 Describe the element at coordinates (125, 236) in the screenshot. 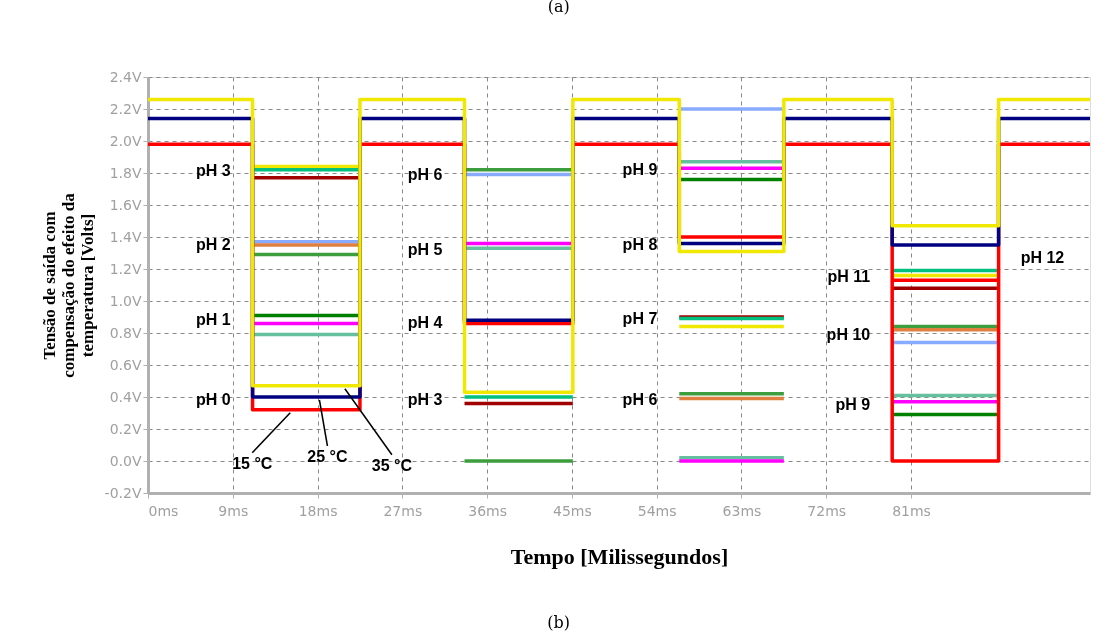

I see `y-tick-label: 1.4V` at that location.